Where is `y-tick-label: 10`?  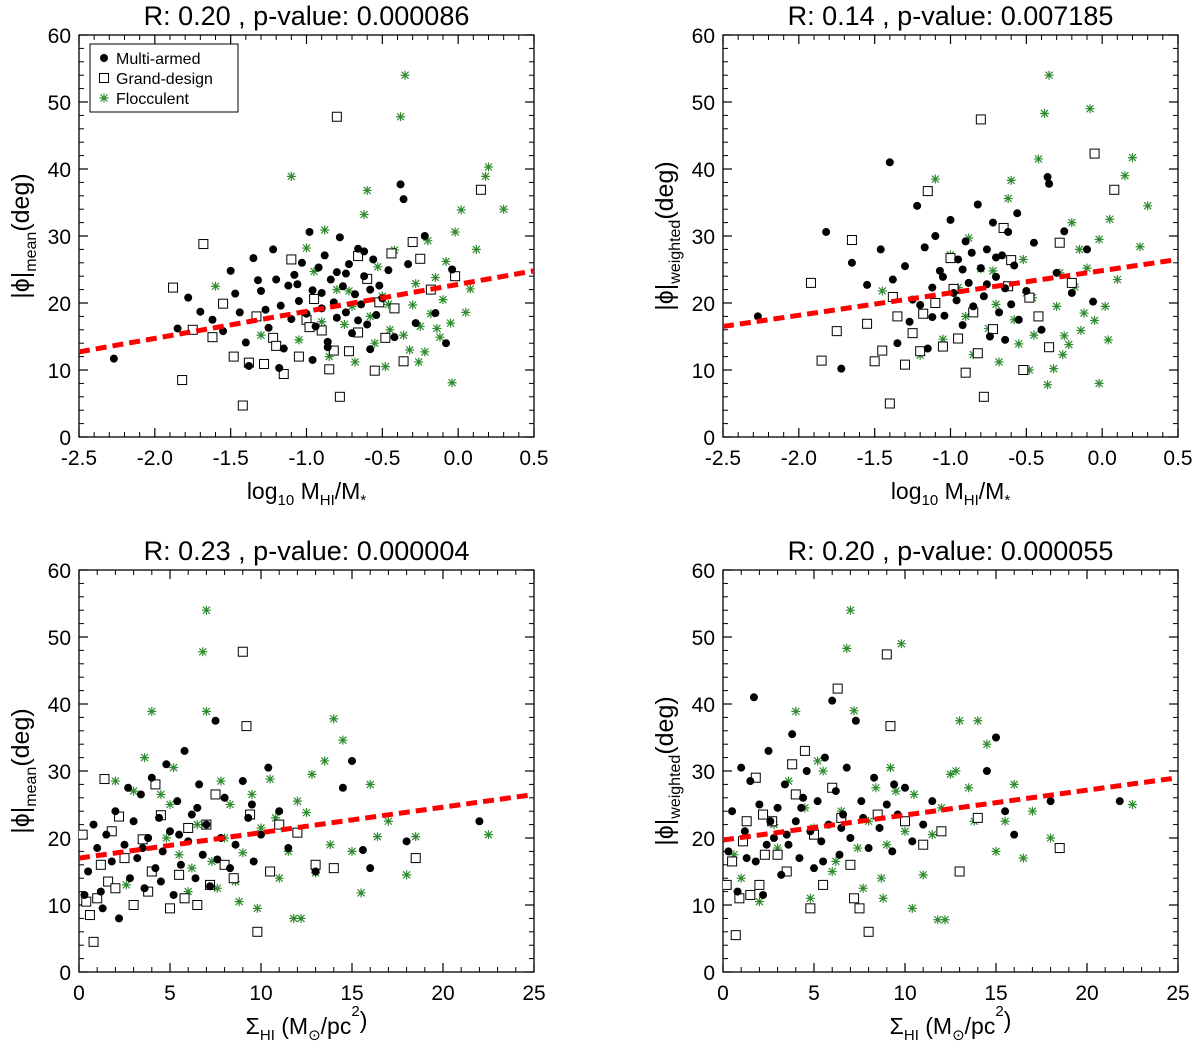
y-tick-label: 10 is located at coordinates (703, 371).